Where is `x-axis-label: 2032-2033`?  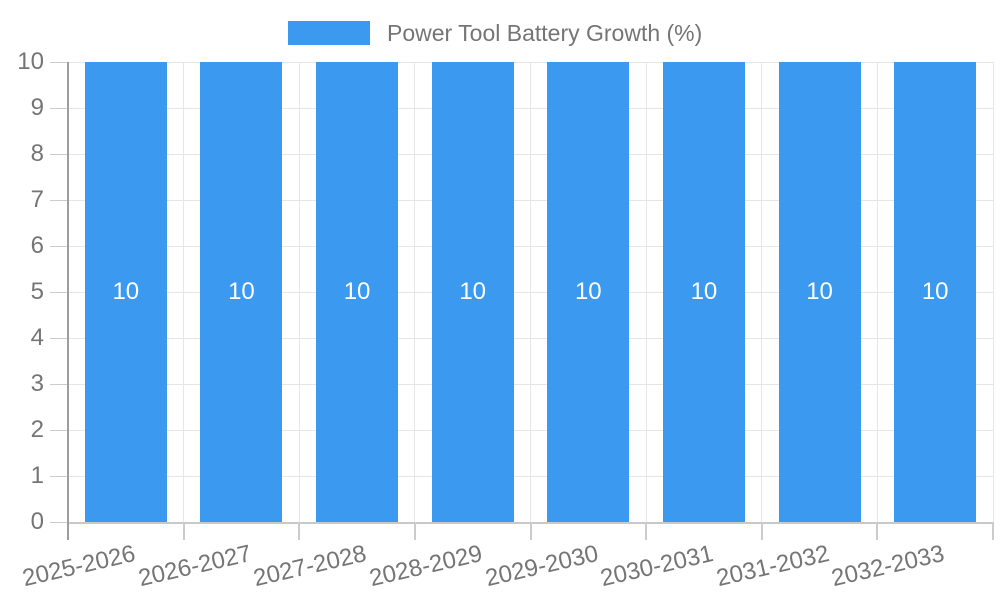
x-axis-label: 2032-2033 is located at coordinates (888, 566).